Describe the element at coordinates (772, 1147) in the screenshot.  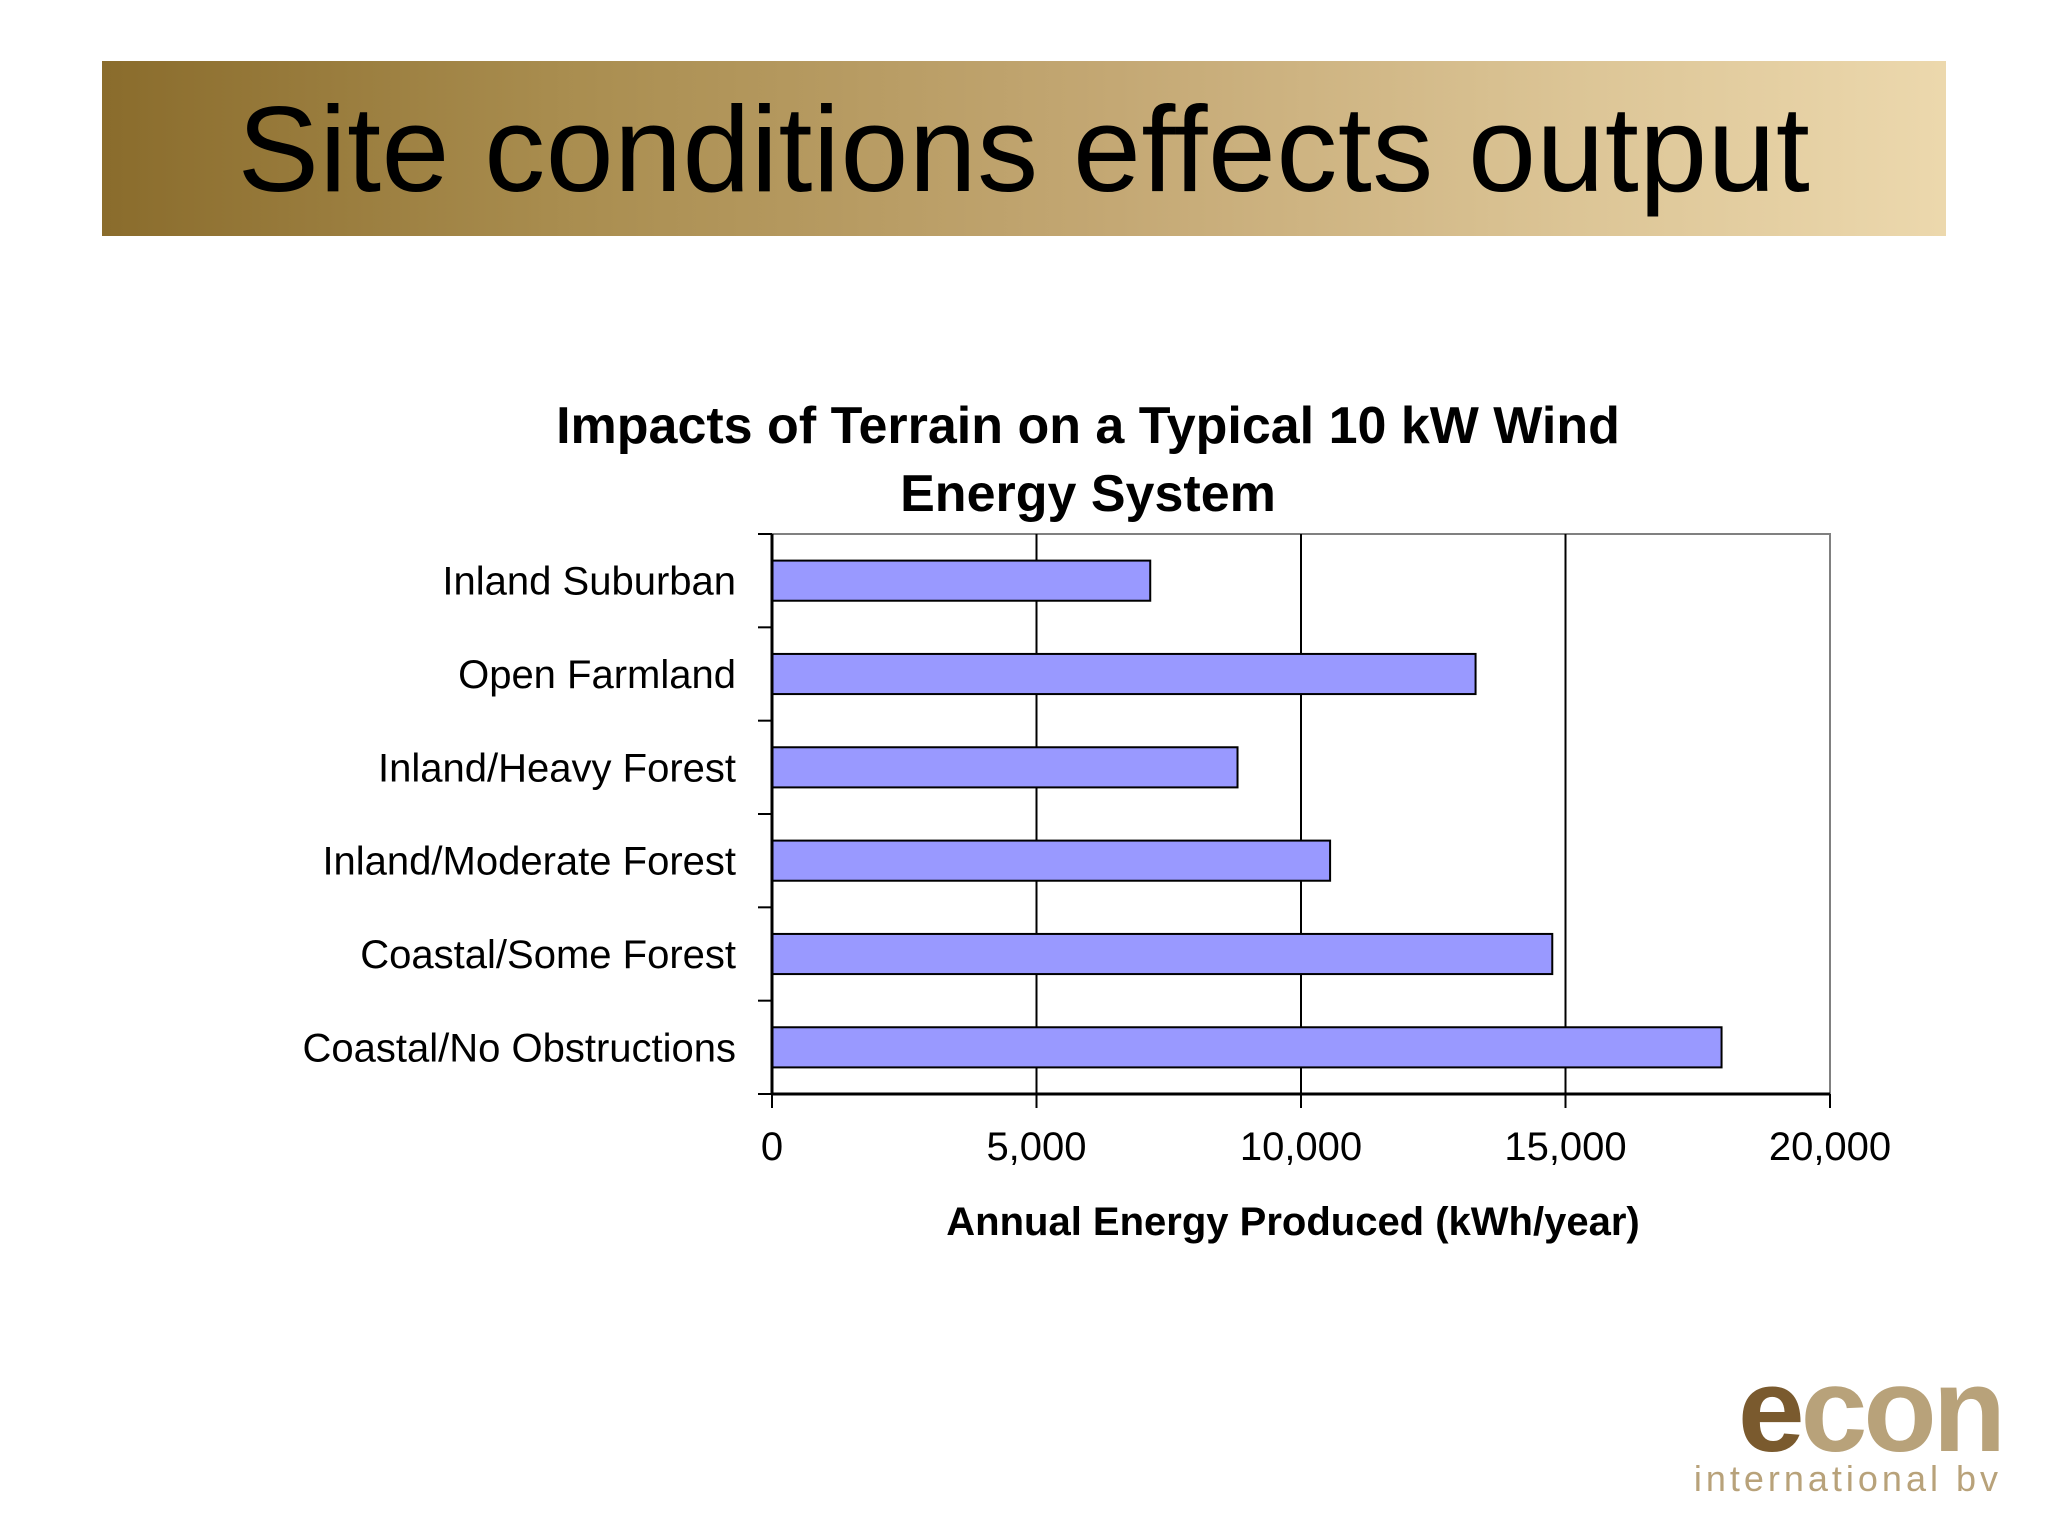
I see `x-tick-label: 0` at that location.